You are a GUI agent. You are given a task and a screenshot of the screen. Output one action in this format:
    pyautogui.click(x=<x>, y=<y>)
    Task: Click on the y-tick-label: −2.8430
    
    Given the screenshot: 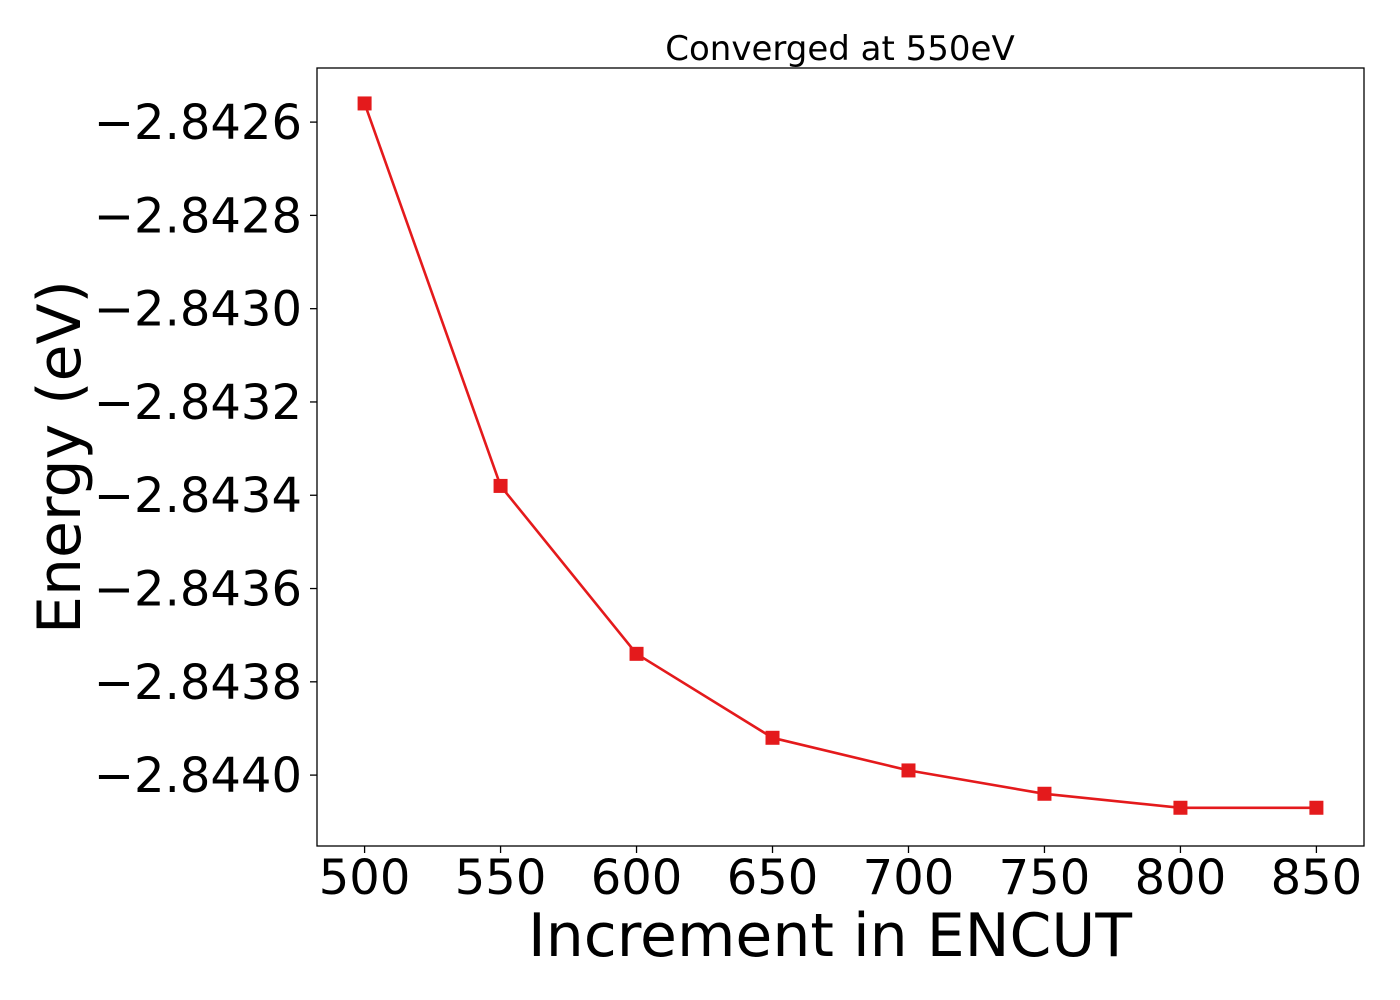 What is the action you would take?
    pyautogui.click(x=198, y=310)
    